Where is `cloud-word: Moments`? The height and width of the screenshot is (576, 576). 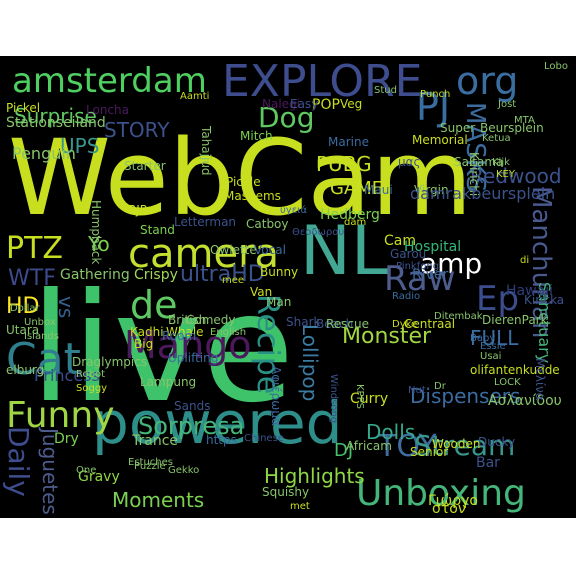
cloud-word: Moments is located at coordinates (158, 500).